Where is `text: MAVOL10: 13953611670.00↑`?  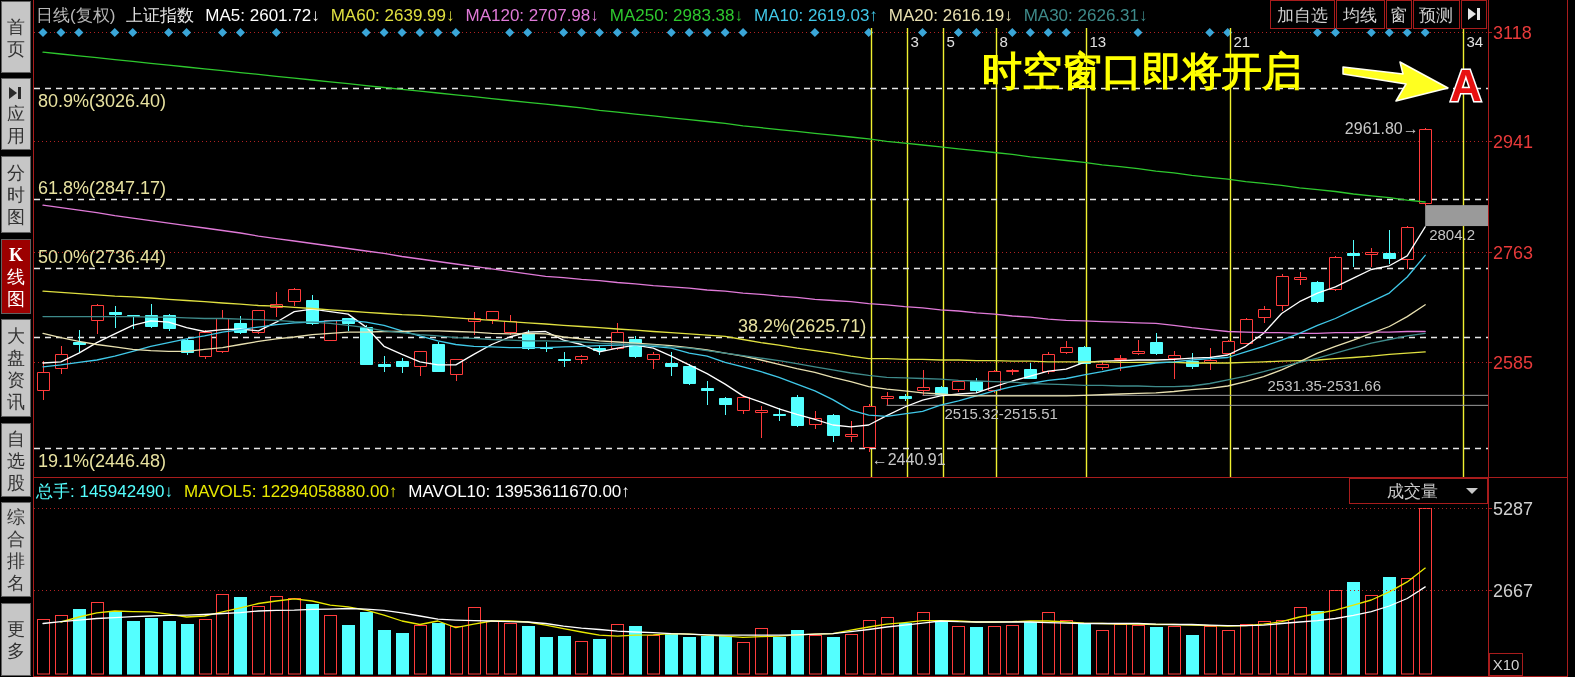 text: MAVOL10: 13953611670.00↑ is located at coordinates (519, 491).